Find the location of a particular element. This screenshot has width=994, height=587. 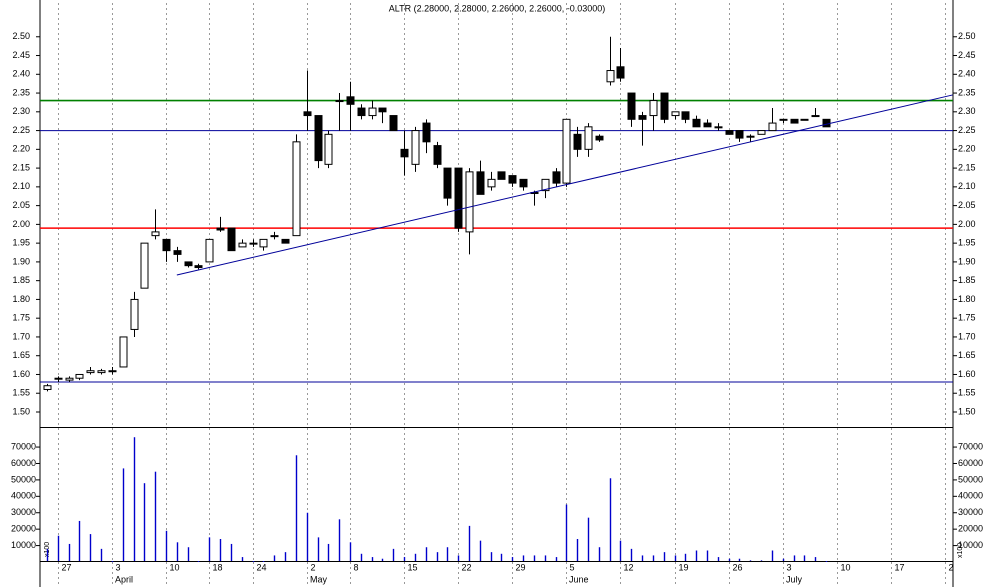

y-tick-label: 2.20 is located at coordinates (967, 149).